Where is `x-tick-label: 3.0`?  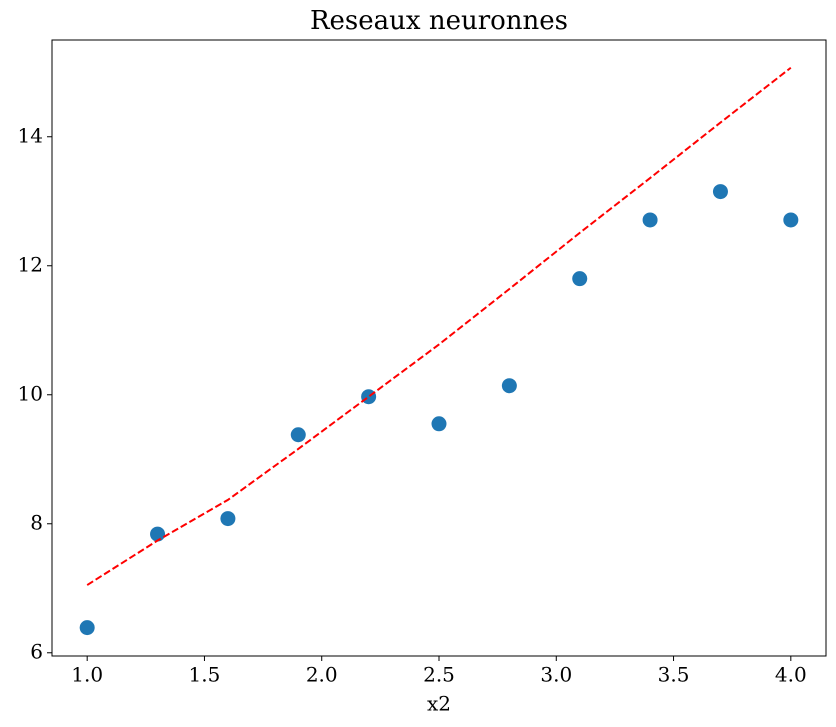
x-tick-label: 3.0 is located at coordinates (556, 675).